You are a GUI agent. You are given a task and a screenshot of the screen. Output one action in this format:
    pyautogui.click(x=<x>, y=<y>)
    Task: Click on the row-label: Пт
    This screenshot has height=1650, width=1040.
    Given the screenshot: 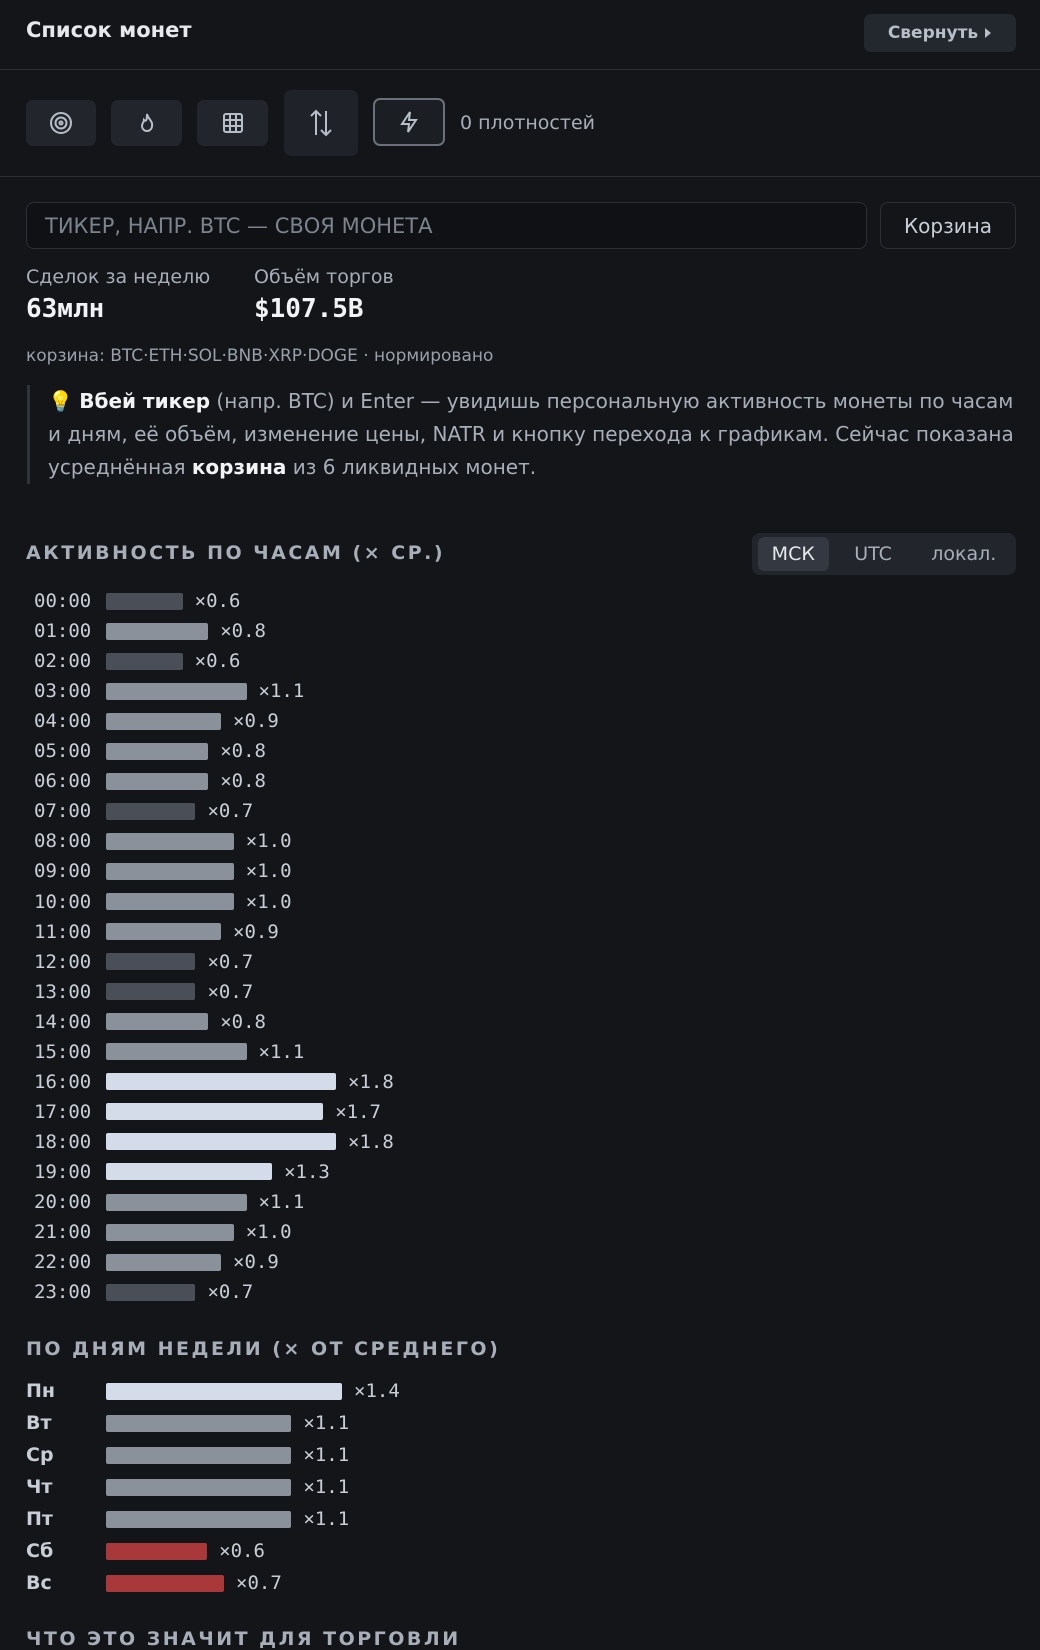 What is the action you would take?
    pyautogui.click(x=39, y=1519)
    